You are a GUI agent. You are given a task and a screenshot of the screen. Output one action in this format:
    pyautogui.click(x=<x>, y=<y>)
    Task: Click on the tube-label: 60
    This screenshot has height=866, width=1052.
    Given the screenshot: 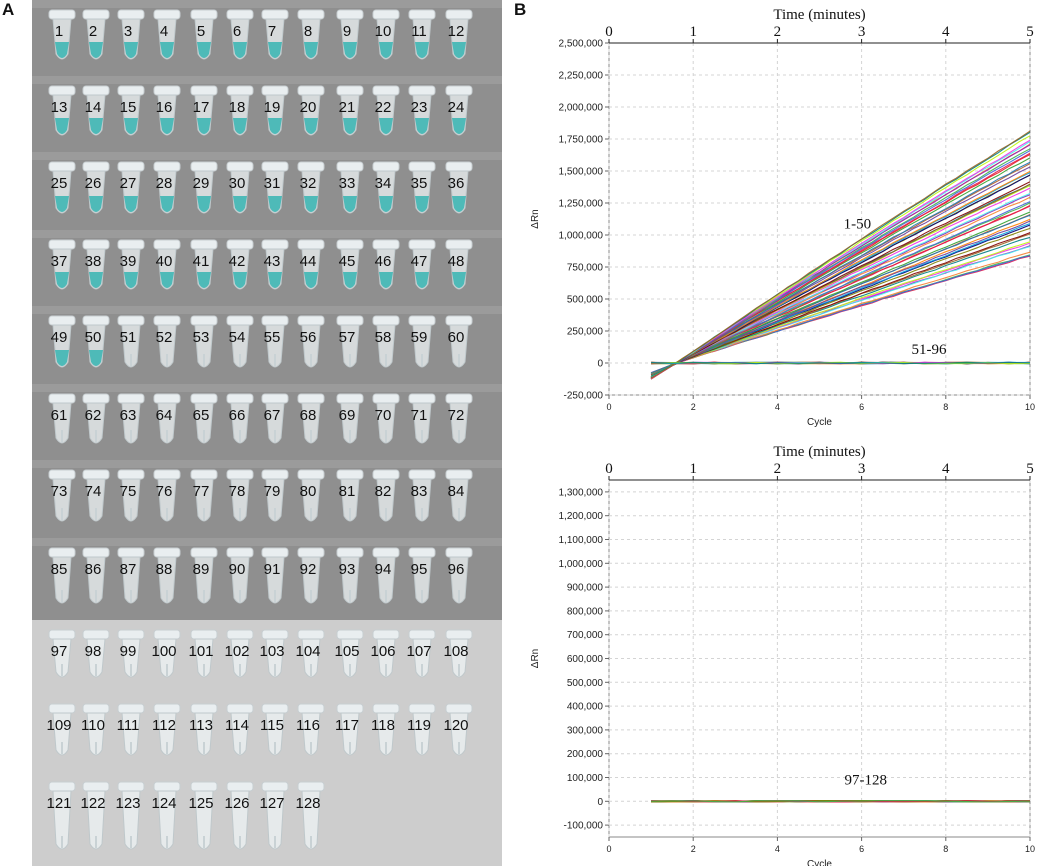 What is the action you would take?
    pyautogui.click(x=456, y=337)
    